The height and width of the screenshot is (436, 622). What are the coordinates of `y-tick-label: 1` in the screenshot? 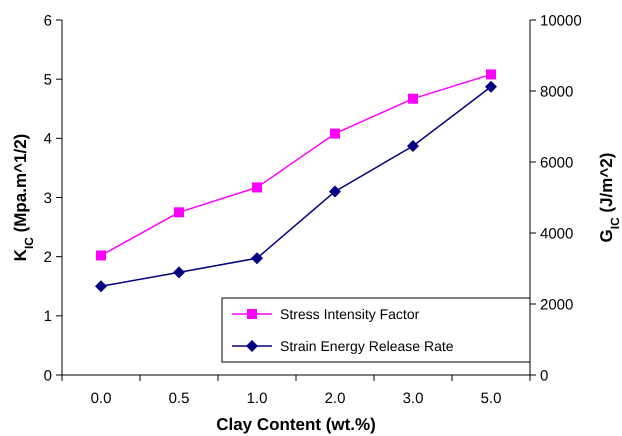 It's located at (48, 317).